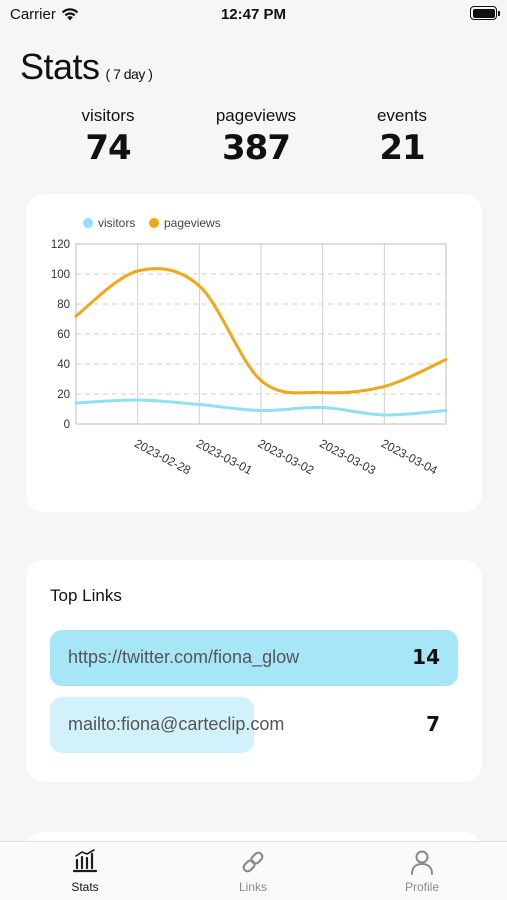 The image size is (507, 900). What do you see at coordinates (60, 245) in the screenshot?
I see `y-tick-label: 120` at bounding box center [60, 245].